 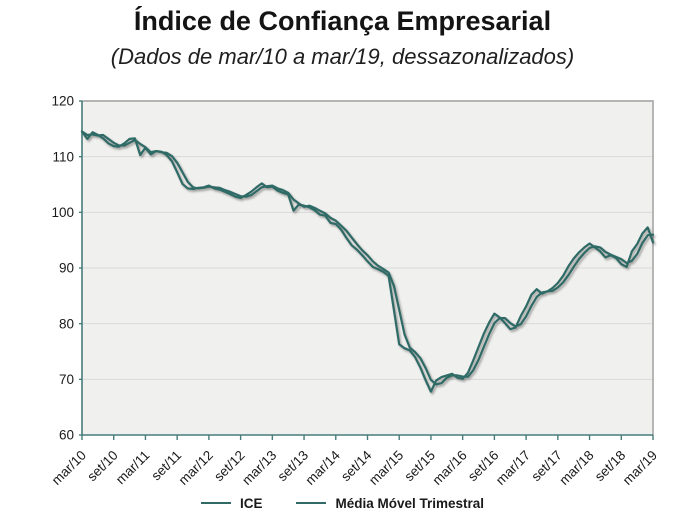 I want to click on ice-line-swatch, so click(x=215, y=503).